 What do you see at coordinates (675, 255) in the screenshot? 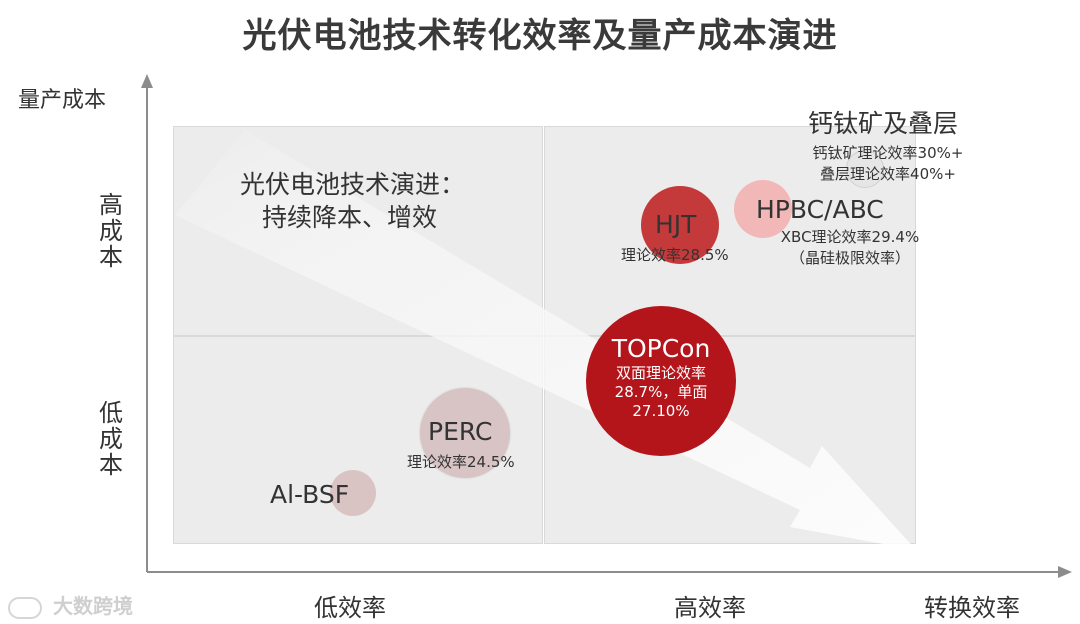
I see `hjt-efficiency: 理论效率28.5%` at bounding box center [675, 255].